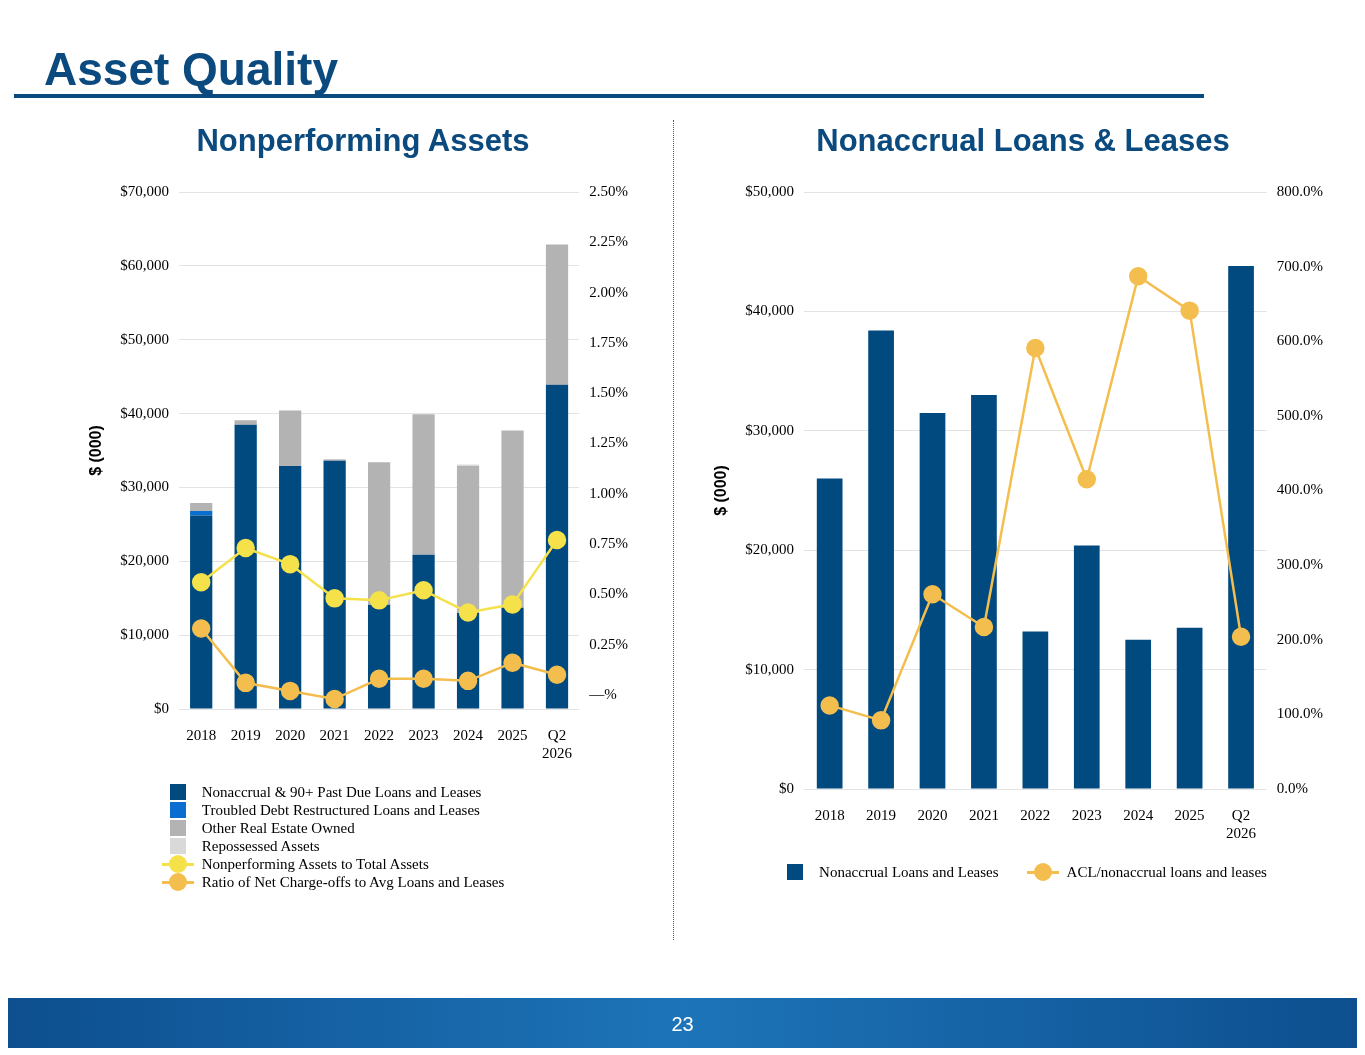 The image size is (1365, 1055). I want to click on legend-label: Nonaccrual & 90+ Past Due Loans and Leases, so click(341, 792).